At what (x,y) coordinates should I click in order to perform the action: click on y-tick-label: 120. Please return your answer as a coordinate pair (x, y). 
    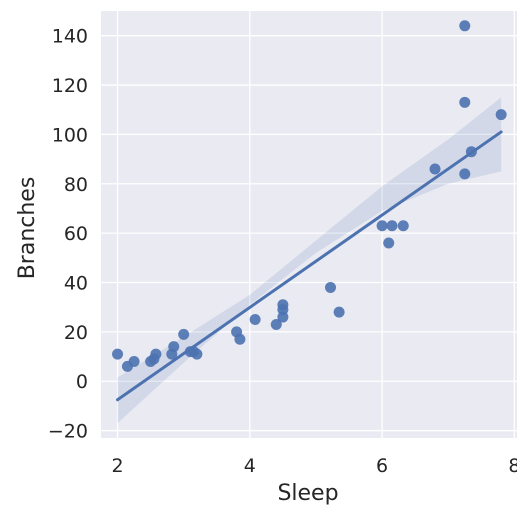
    Looking at the image, I should click on (70, 86).